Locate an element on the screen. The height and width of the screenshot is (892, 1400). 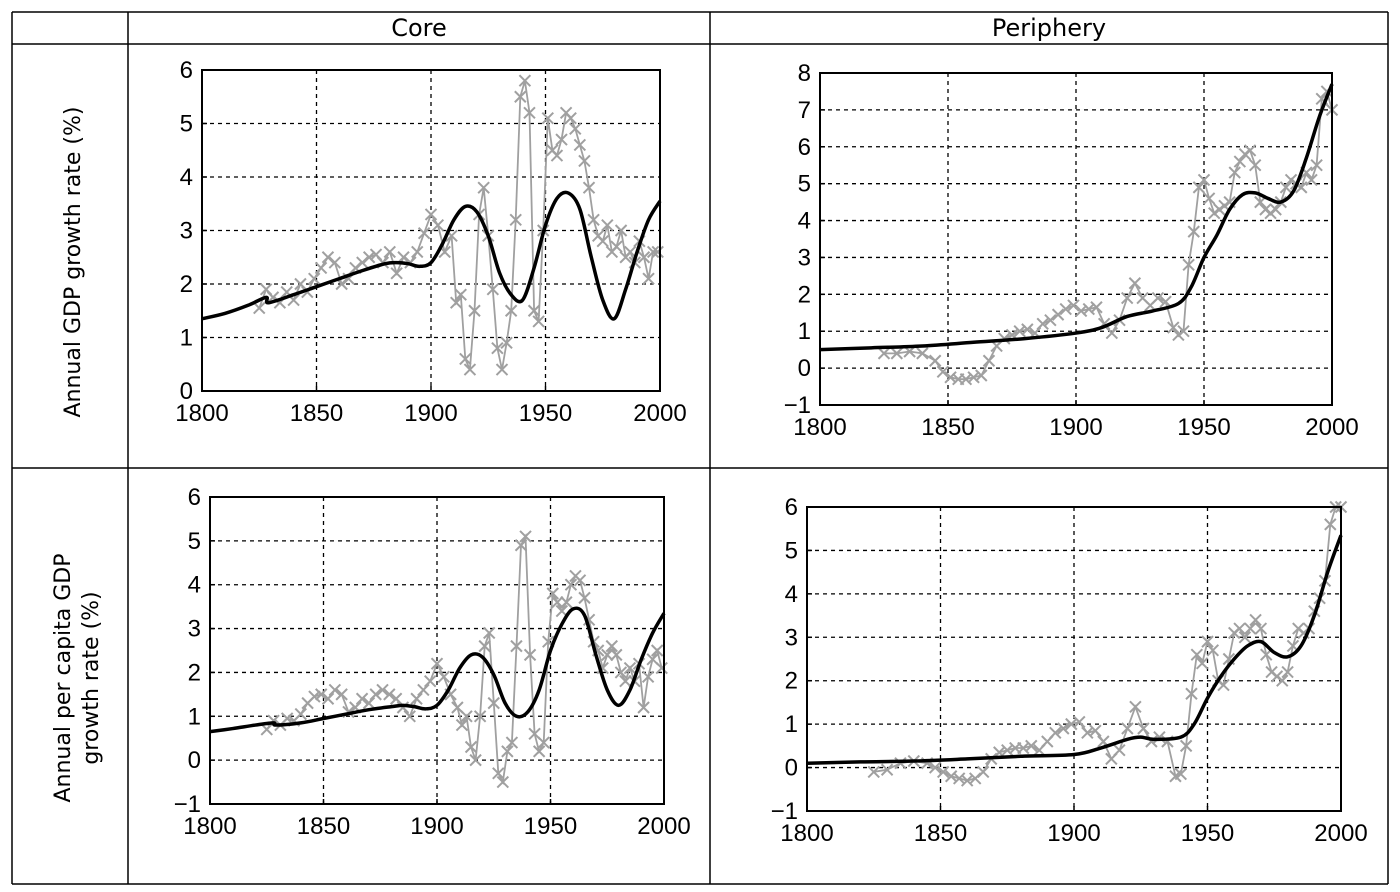
y-tick-label: 4 is located at coordinates (194, 585).